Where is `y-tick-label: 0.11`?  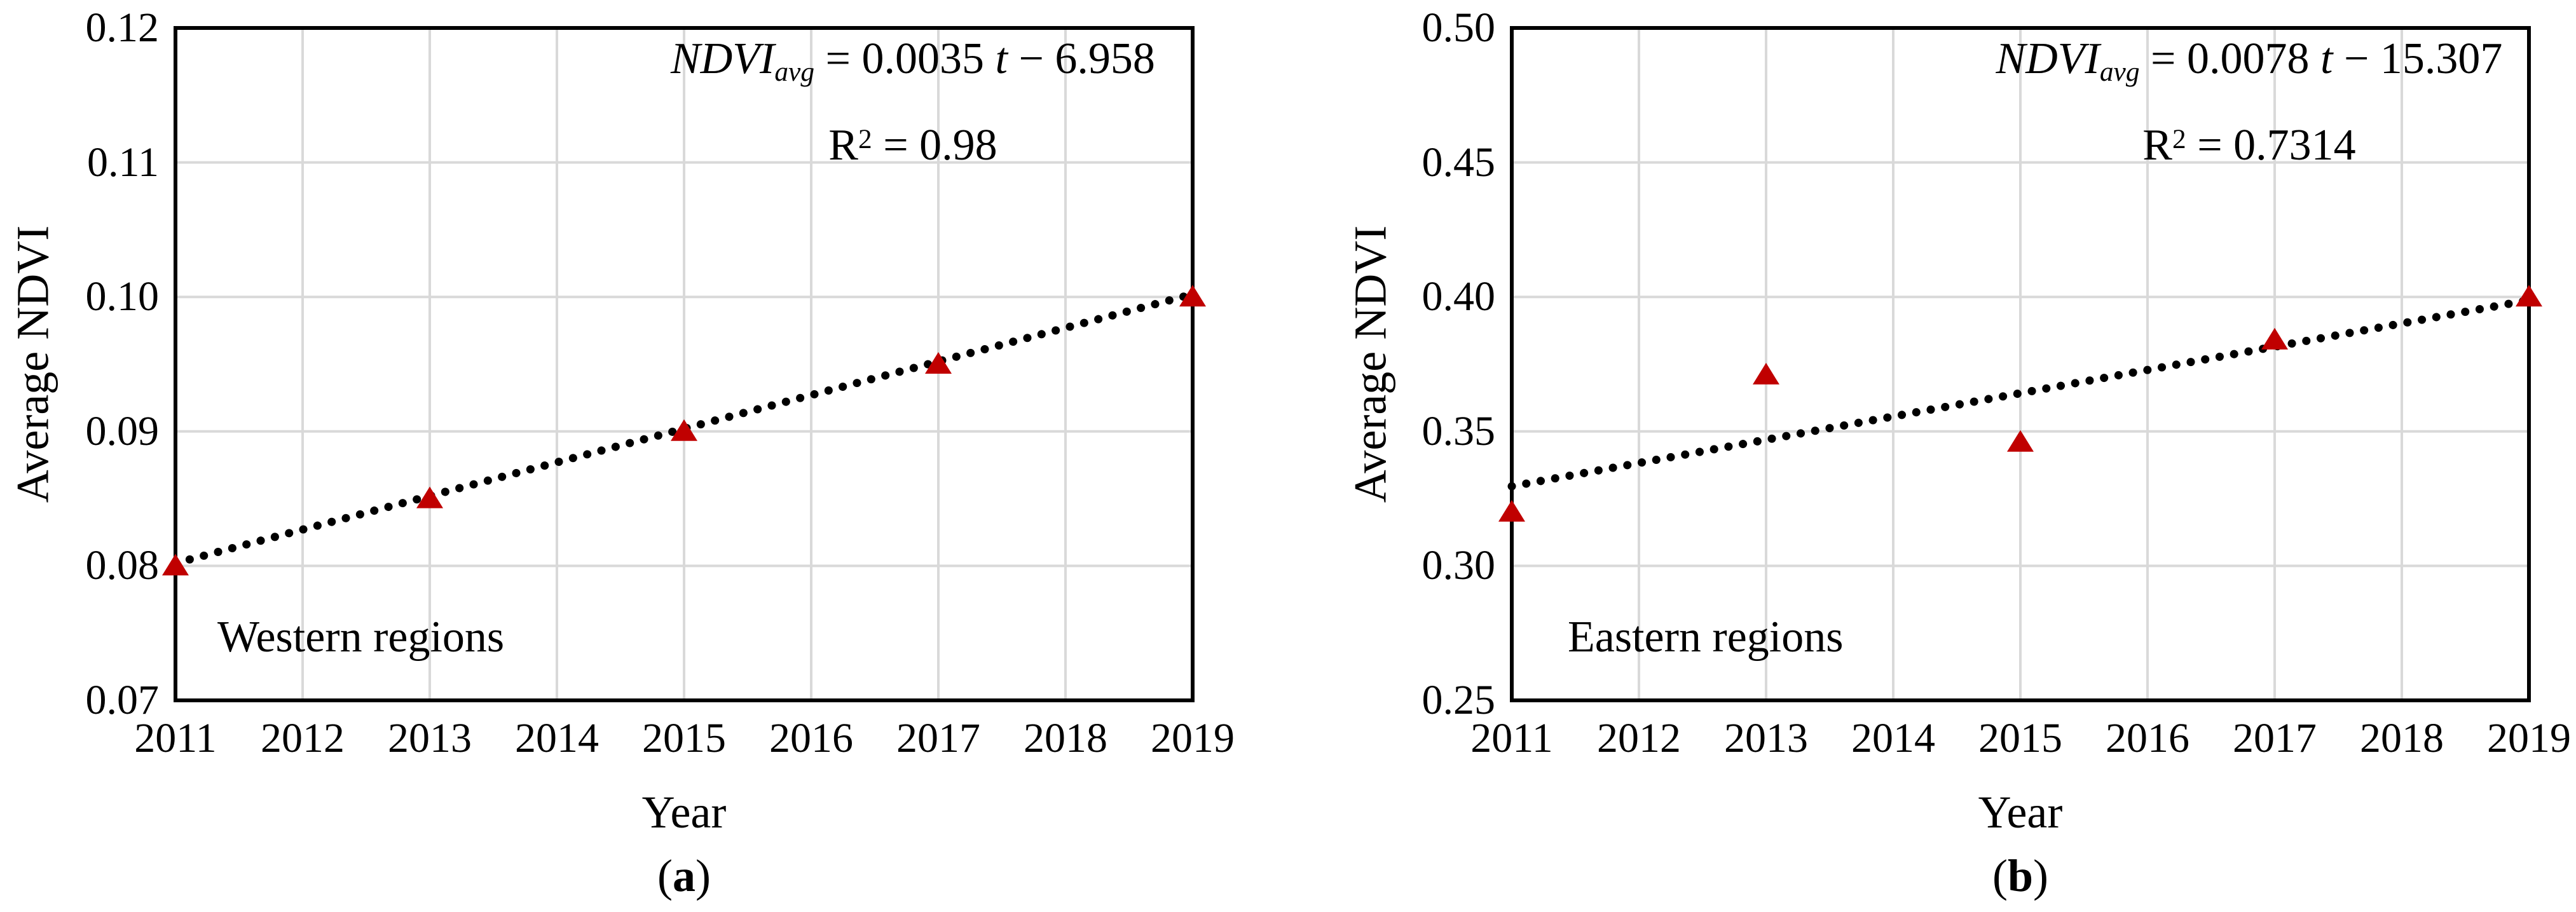
y-tick-label: 0.11 is located at coordinates (122, 163).